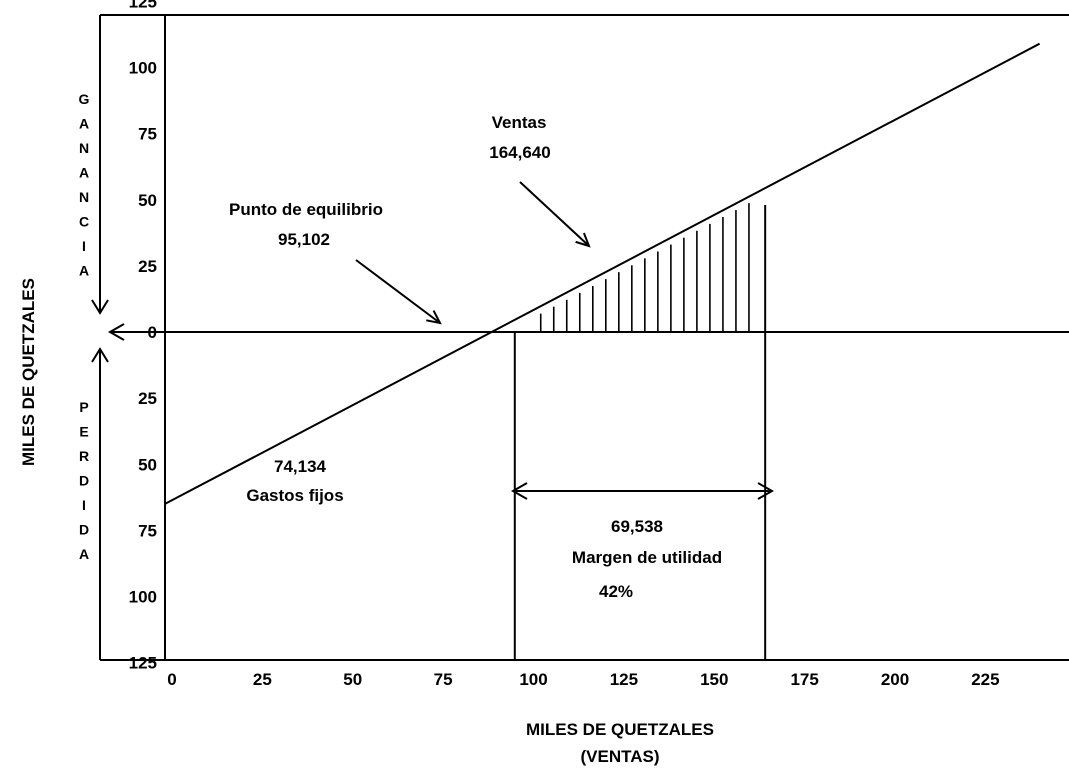 This screenshot has height=770, width=1069. What do you see at coordinates (583, 240) in the screenshot?
I see `ventas-arrow-head` at bounding box center [583, 240].